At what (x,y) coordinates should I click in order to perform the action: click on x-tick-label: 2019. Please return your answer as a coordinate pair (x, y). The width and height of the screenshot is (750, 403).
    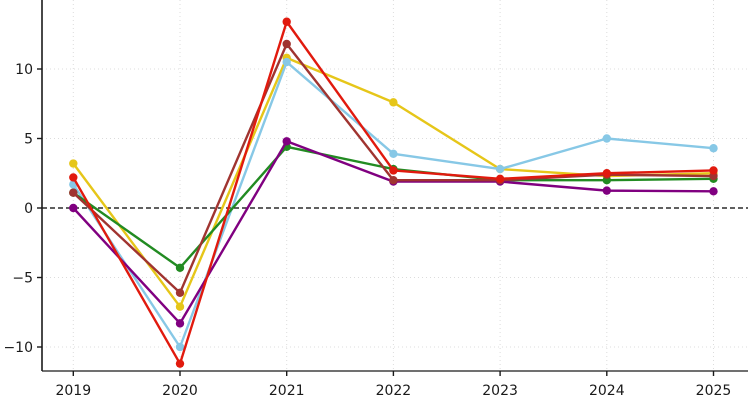
    Looking at the image, I should click on (73, 391).